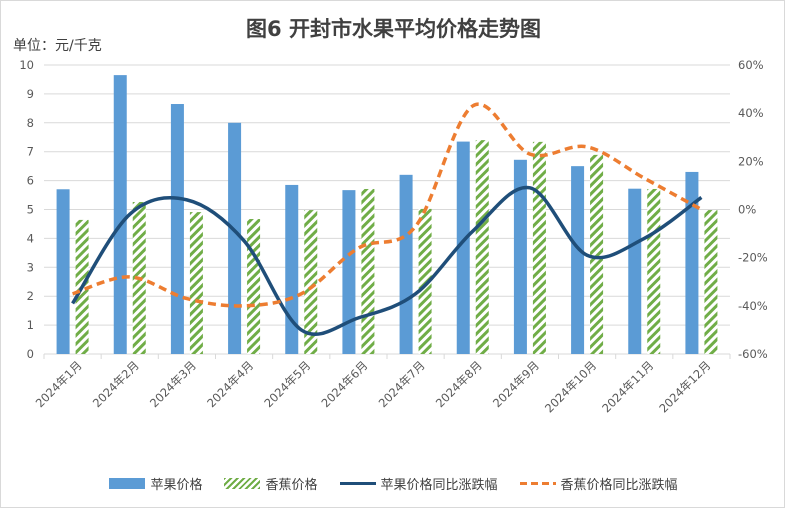  I want to click on y-right-tick-label: -40%, so click(753, 306).